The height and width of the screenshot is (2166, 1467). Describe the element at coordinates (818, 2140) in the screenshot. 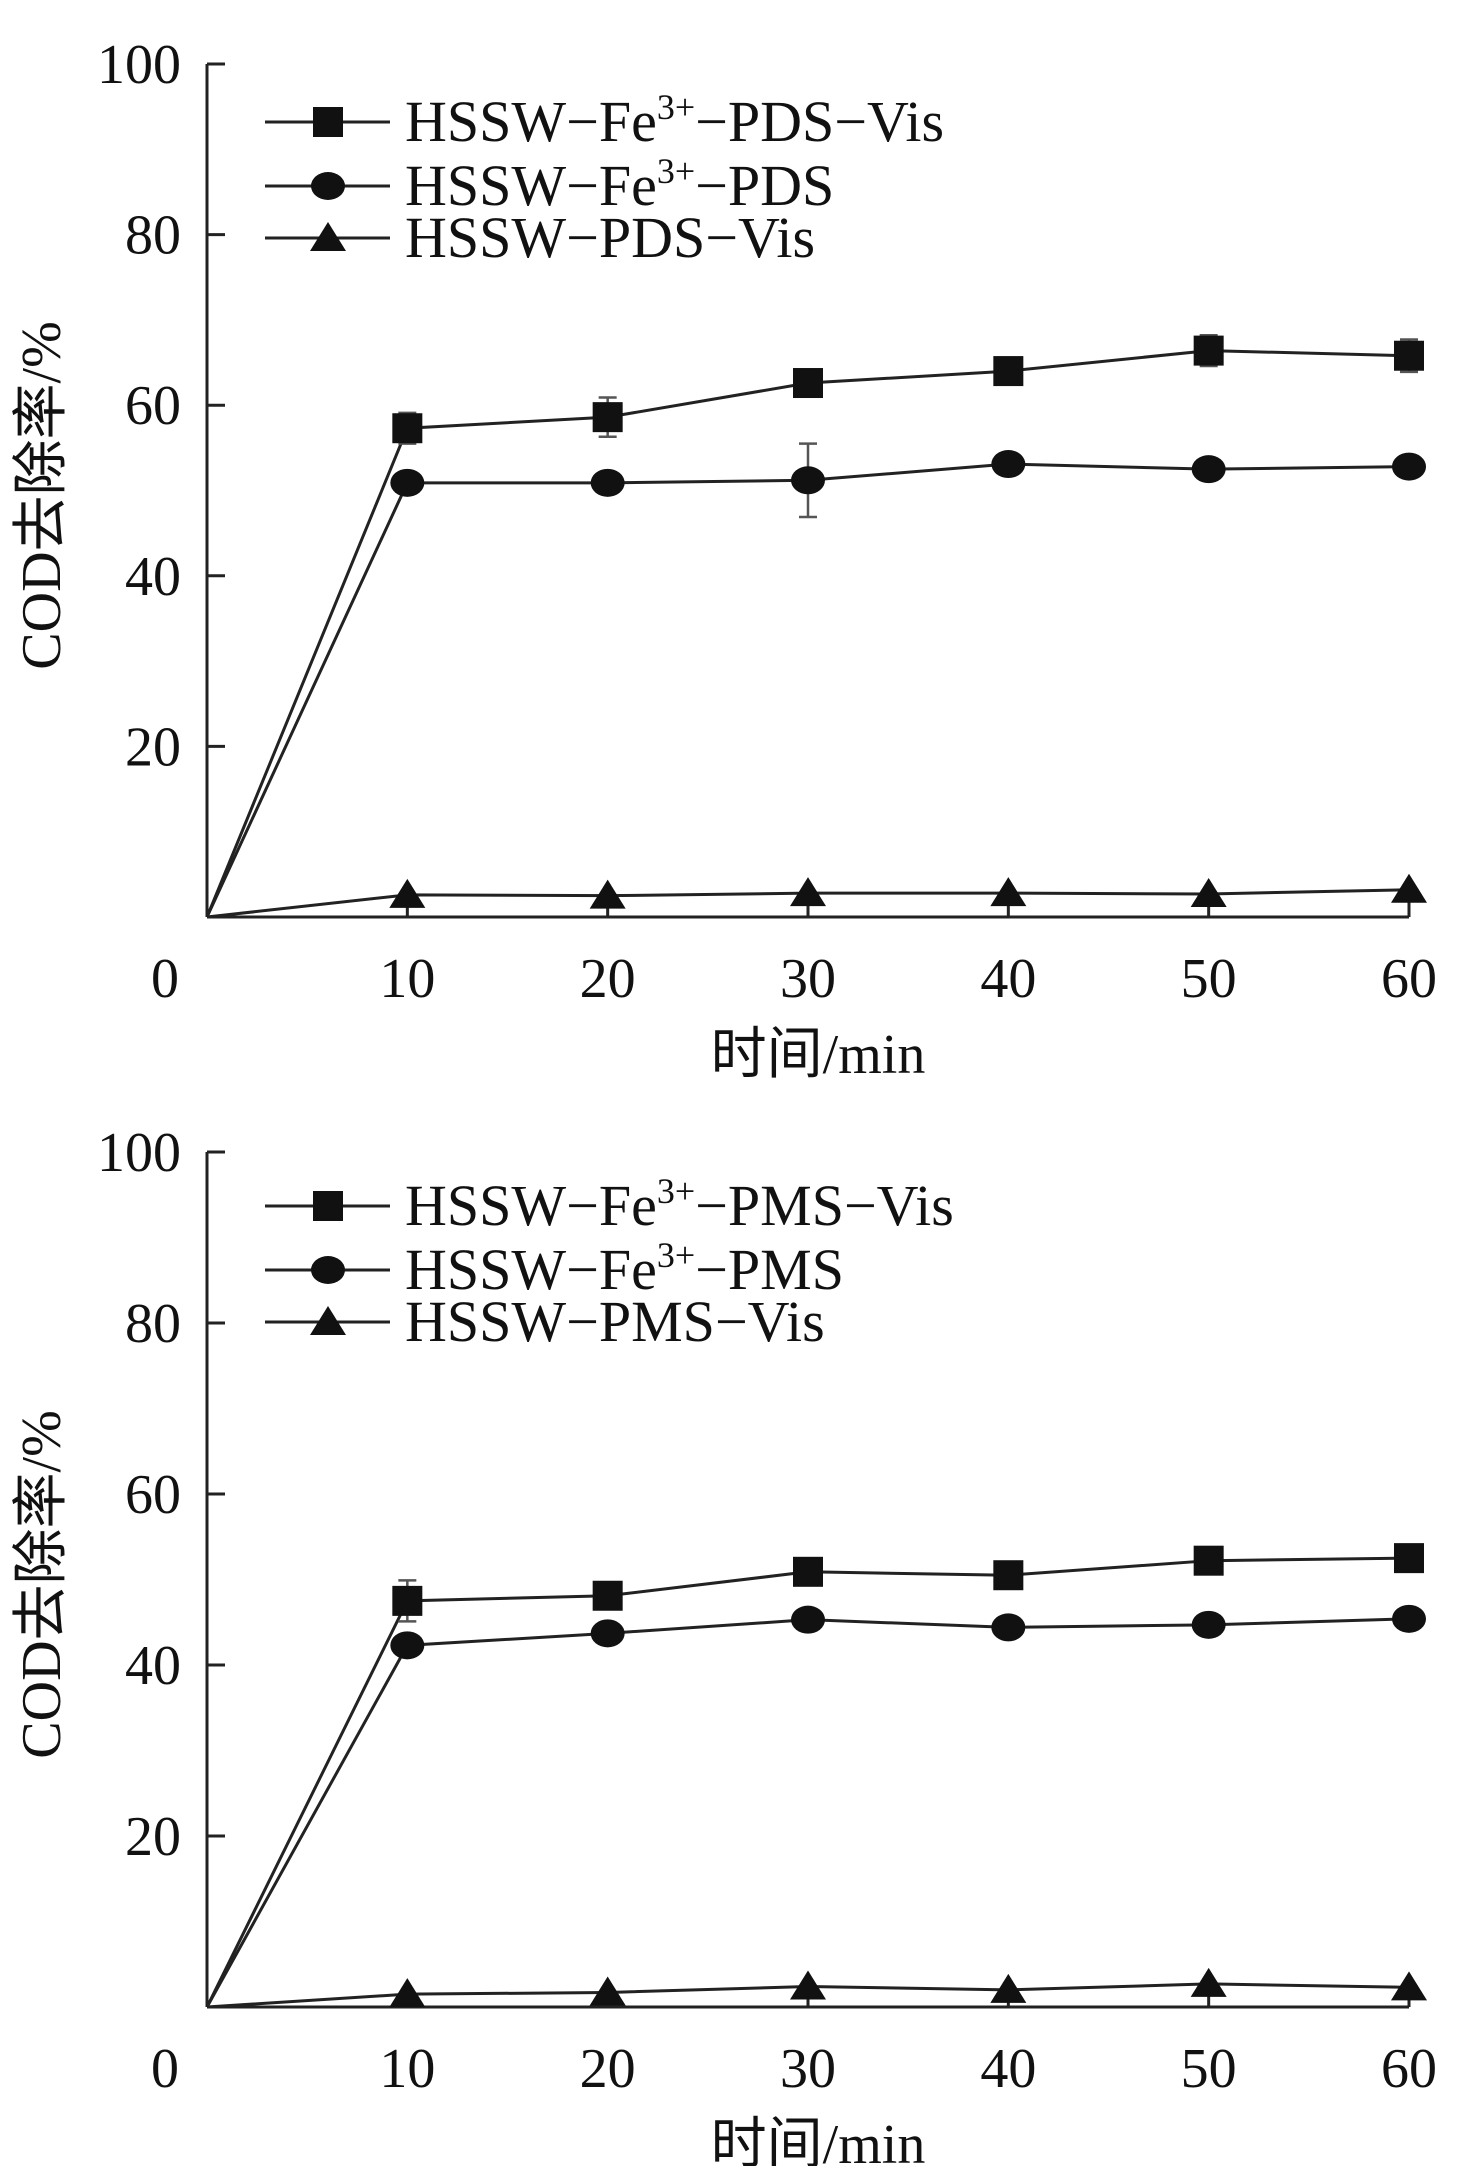

I see `x-axis-label: 时间/min` at that location.